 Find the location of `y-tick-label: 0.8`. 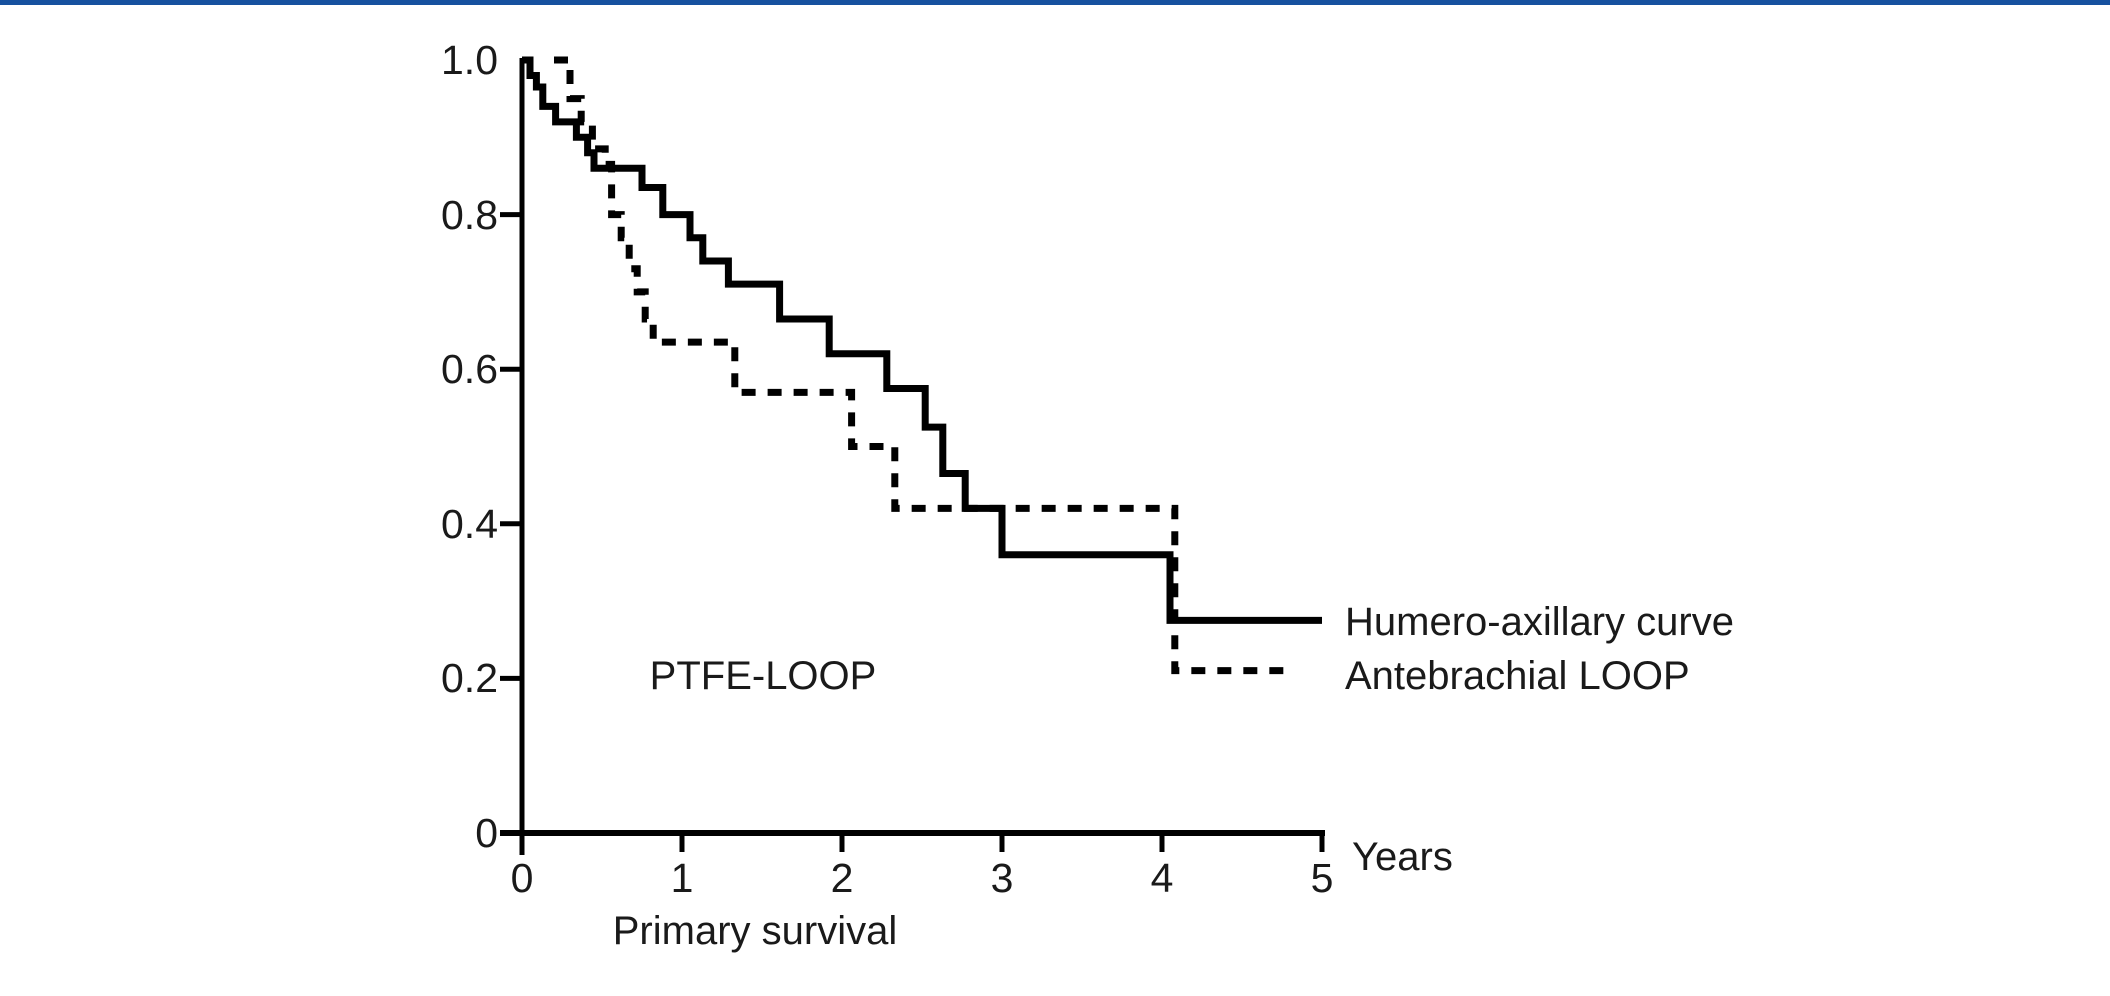

y-tick-label: 0.8 is located at coordinates (469, 215).